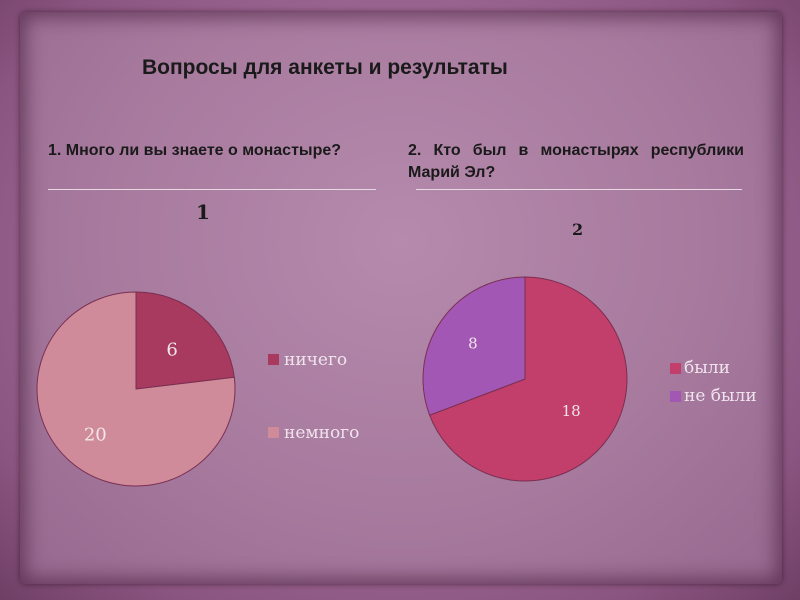 This screenshot has width=800, height=600. What do you see at coordinates (325, 67) in the screenshot?
I see `slide-title: Вопросы для анкеты и результаты` at bounding box center [325, 67].